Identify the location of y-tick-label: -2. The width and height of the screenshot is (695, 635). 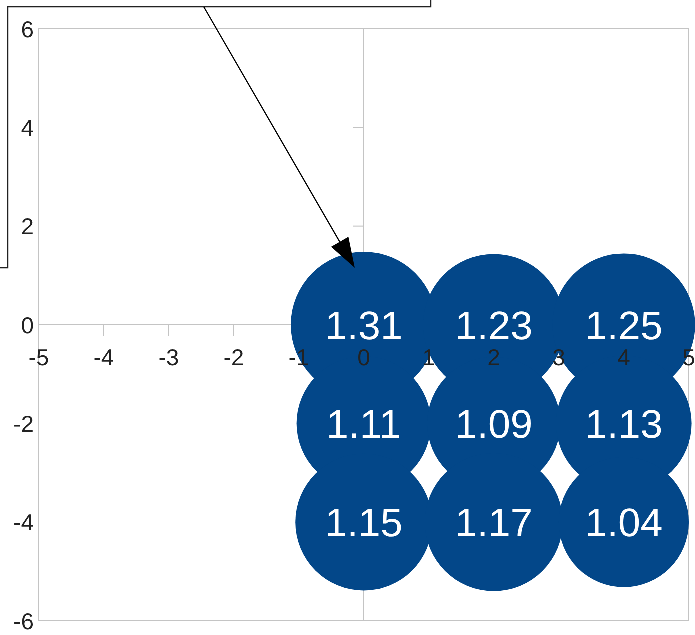
(24, 423).